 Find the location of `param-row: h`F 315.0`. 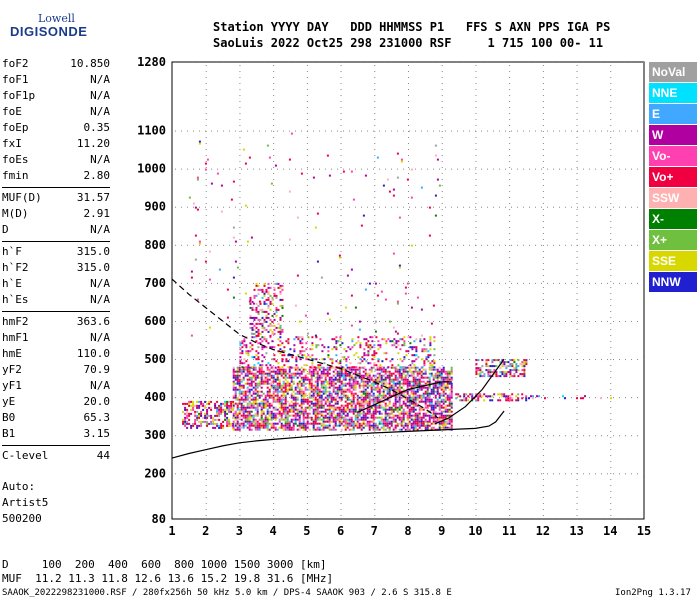

param-row: h`F 315.0 is located at coordinates (56, 252).